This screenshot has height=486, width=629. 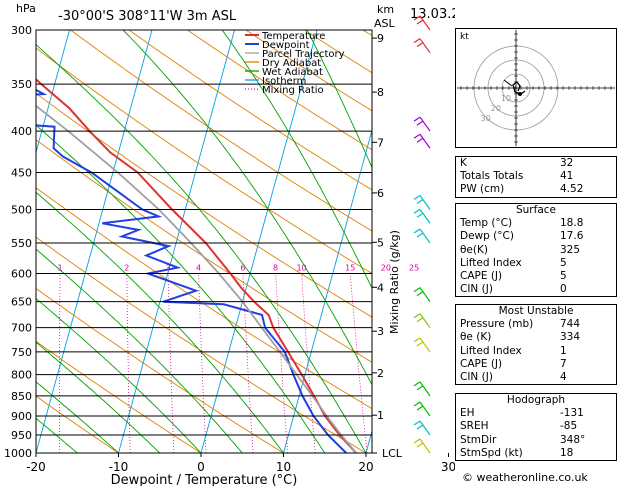 I want to click on x-tick-label: 30, so click(x=448, y=467).